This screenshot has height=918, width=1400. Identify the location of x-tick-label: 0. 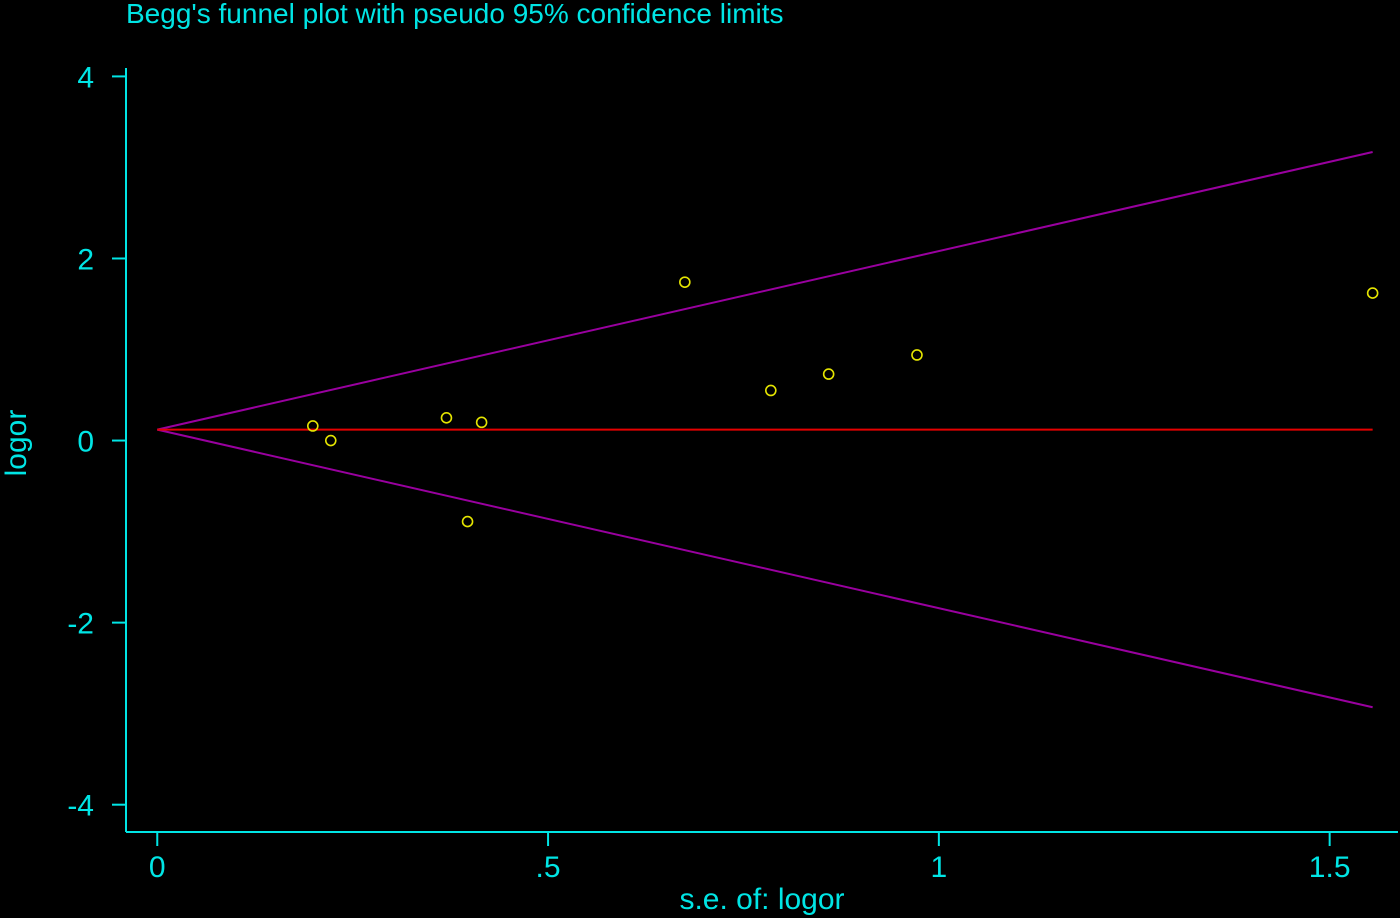
(157, 867).